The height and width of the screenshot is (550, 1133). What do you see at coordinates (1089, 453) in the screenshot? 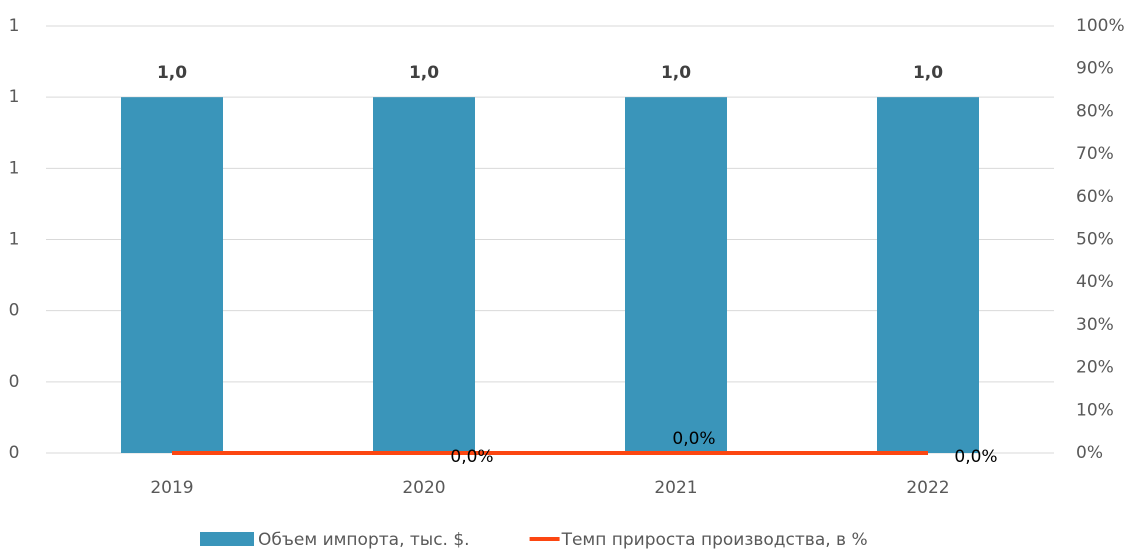
I see `y2-tick-label: 0%` at bounding box center [1089, 453].